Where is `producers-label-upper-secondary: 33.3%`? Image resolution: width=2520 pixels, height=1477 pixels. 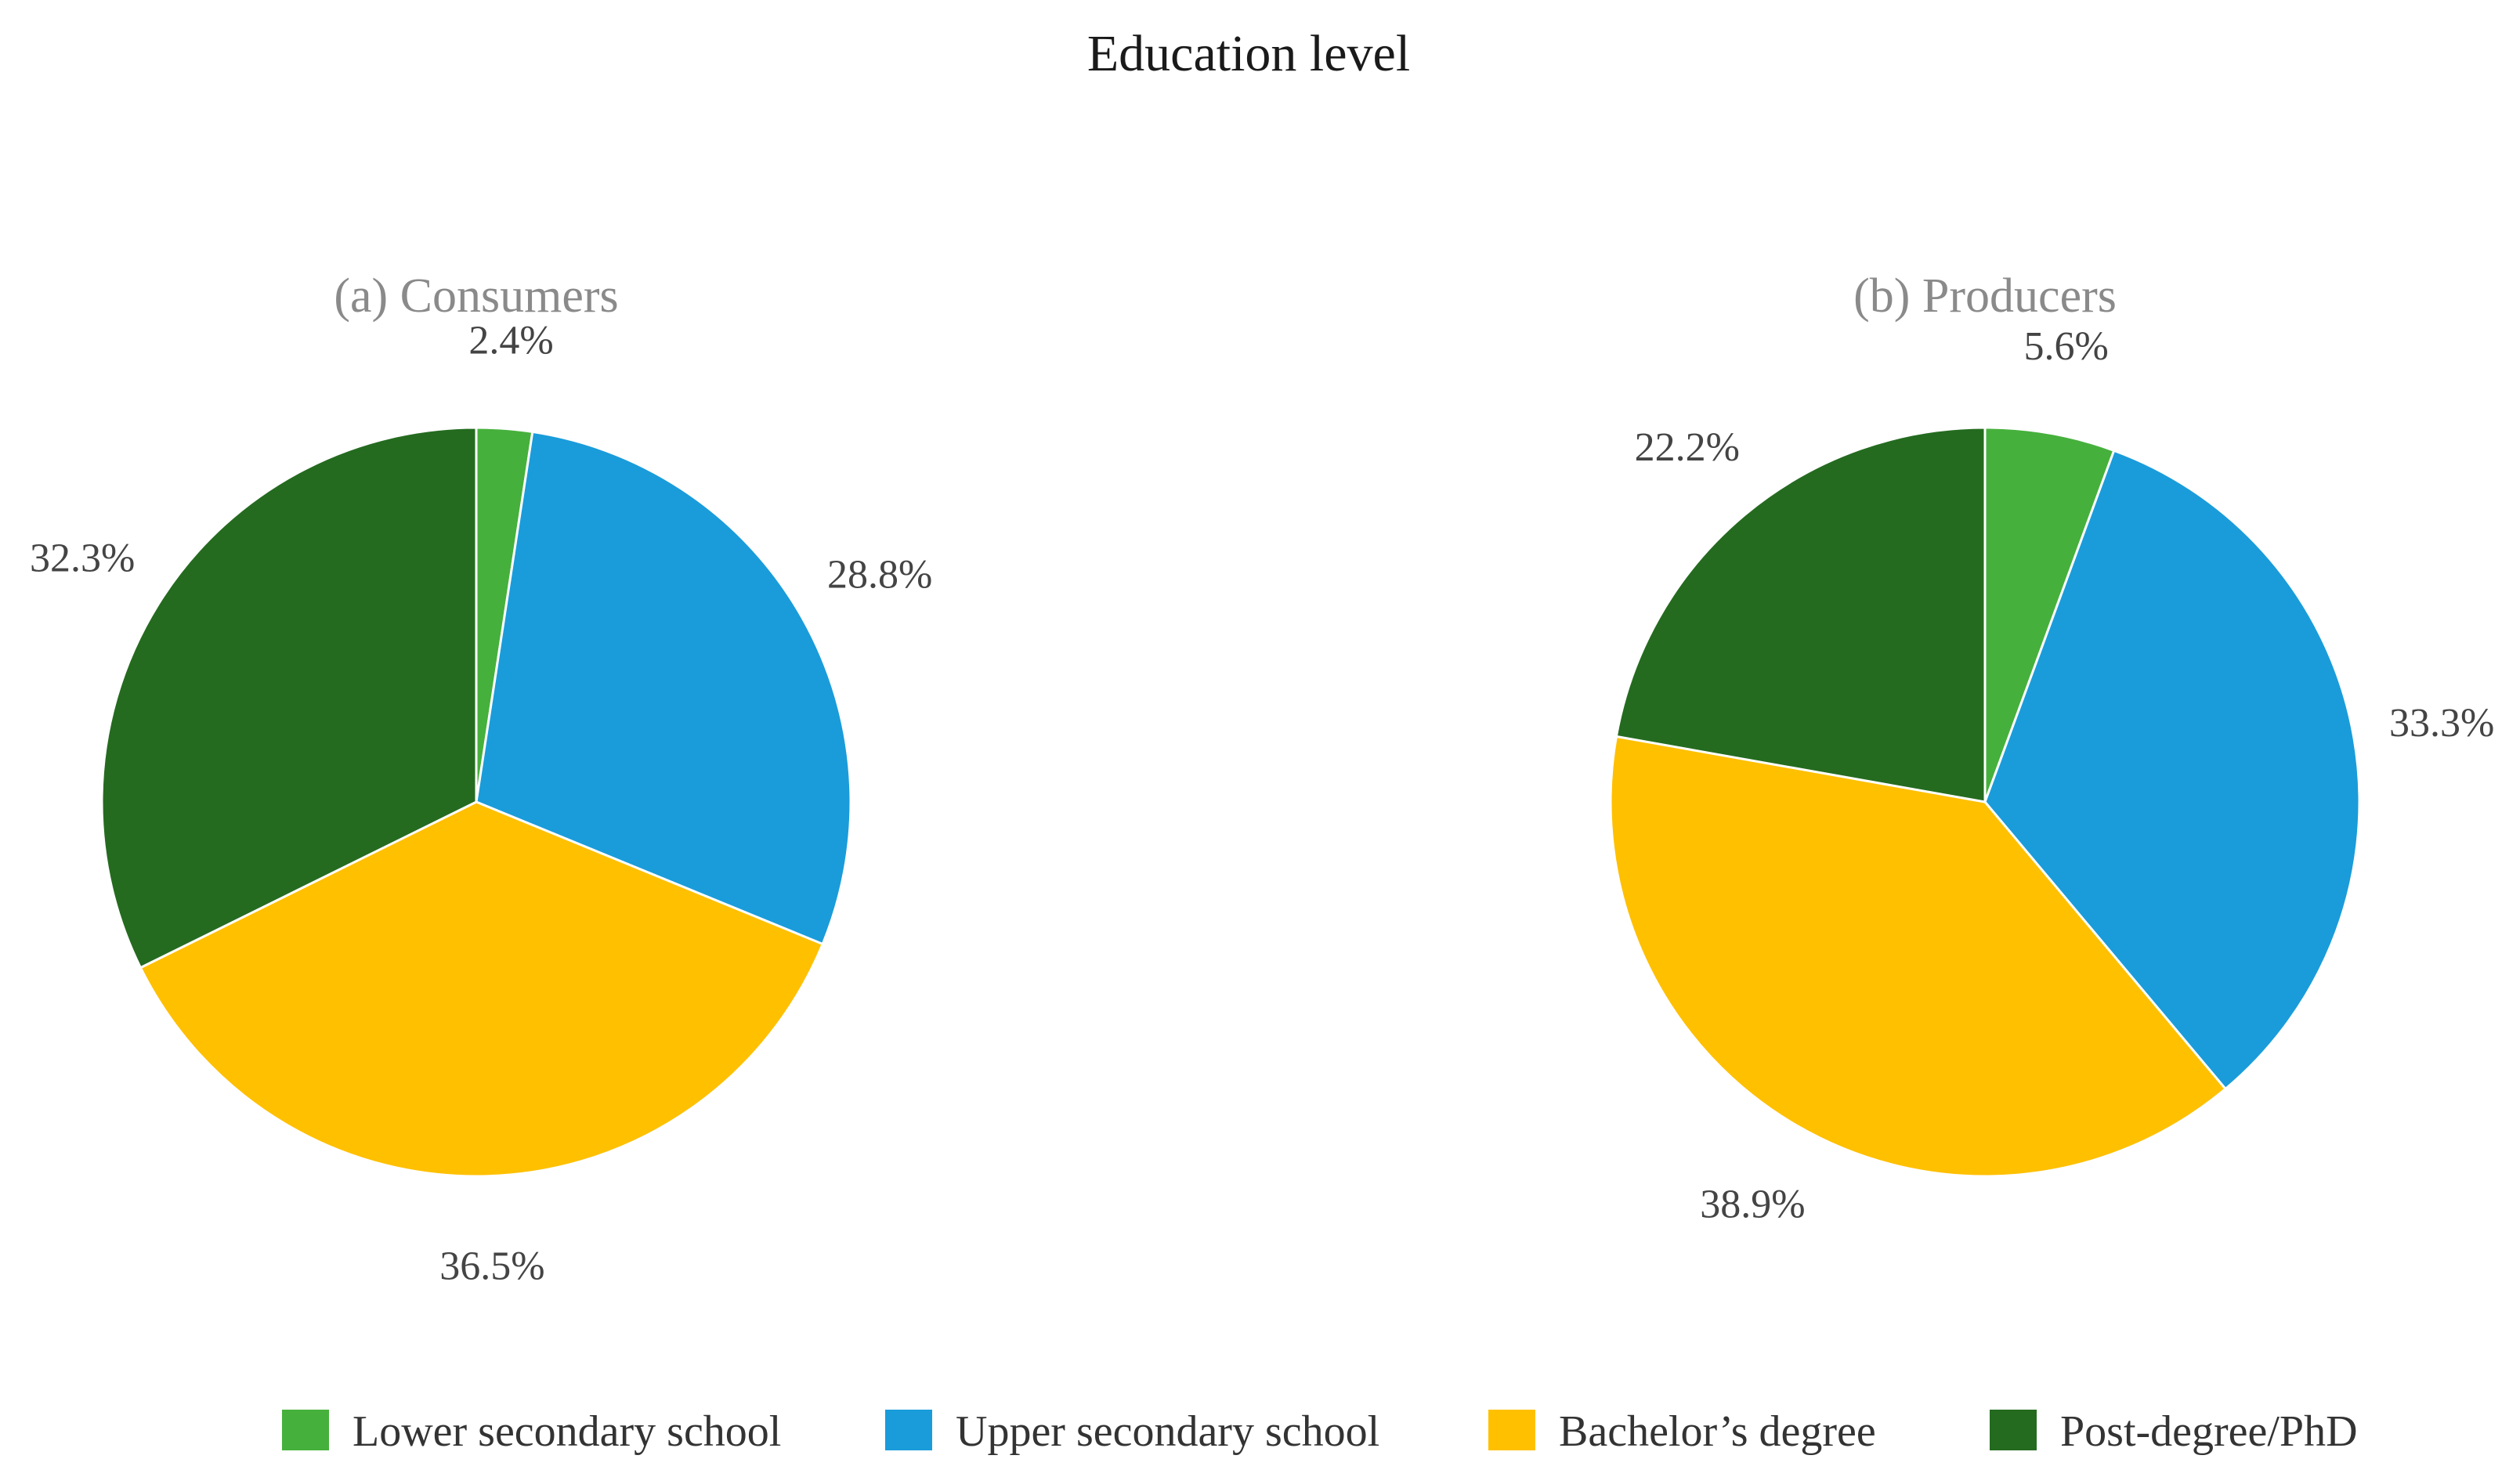 producers-label-upper-secondary: 33.3% is located at coordinates (2441, 723).